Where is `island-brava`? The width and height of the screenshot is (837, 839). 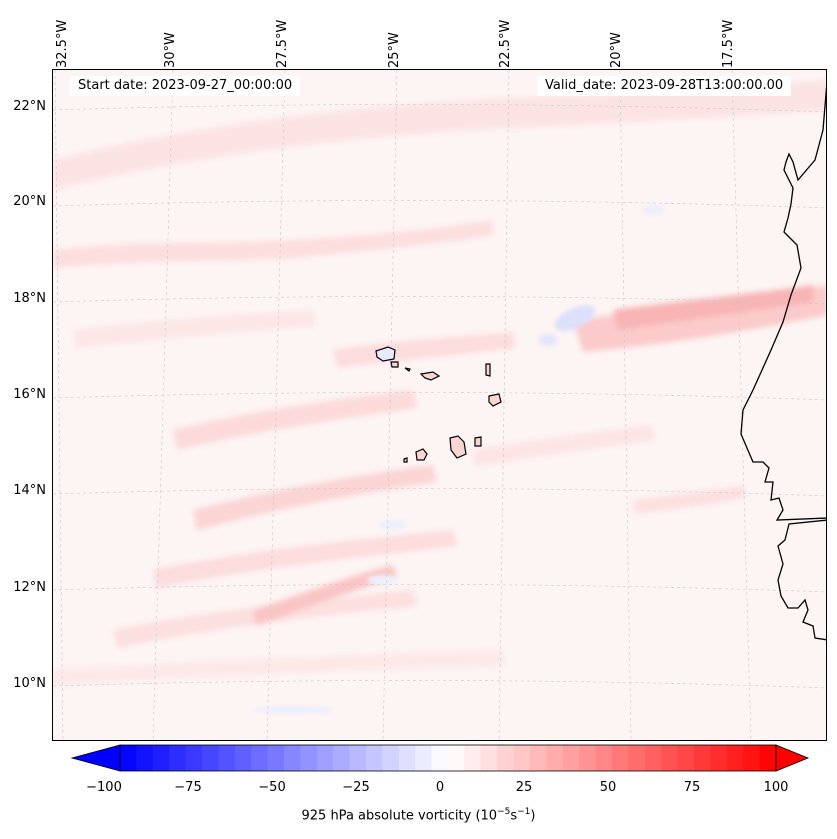 island-brava is located at coordinates (405, 460).